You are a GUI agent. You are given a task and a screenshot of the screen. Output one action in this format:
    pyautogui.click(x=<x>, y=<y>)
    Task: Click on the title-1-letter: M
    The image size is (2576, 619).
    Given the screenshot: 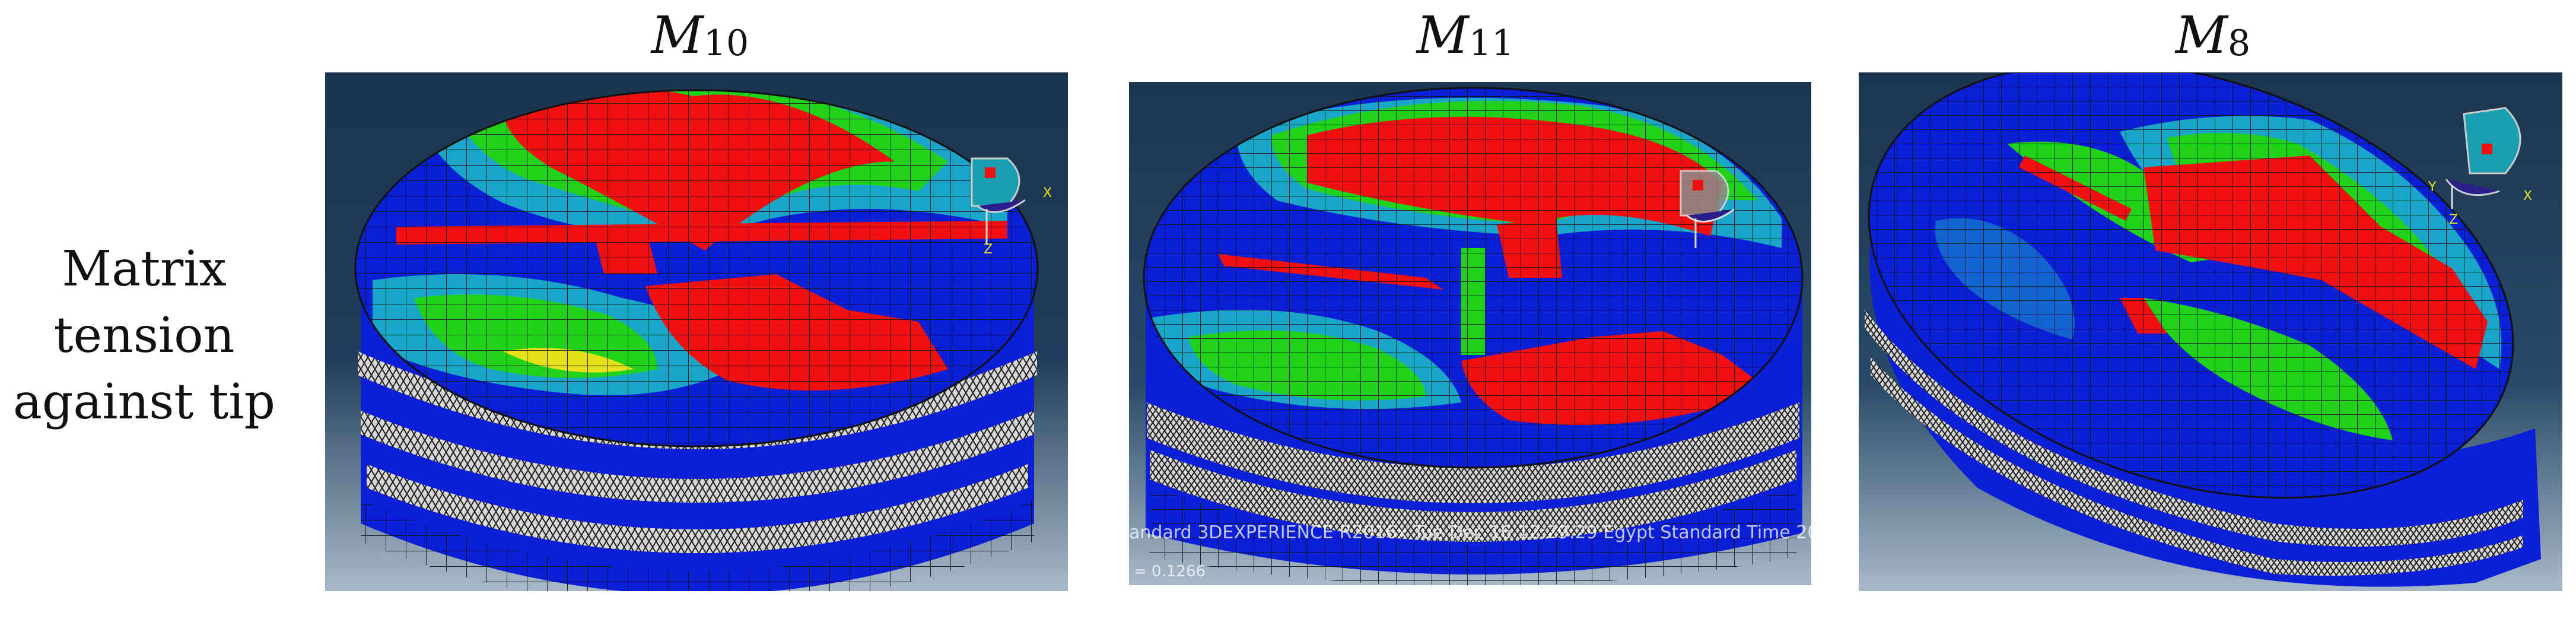 What is the action you would take?
    pyautogui.click(x=677, y=35)
    